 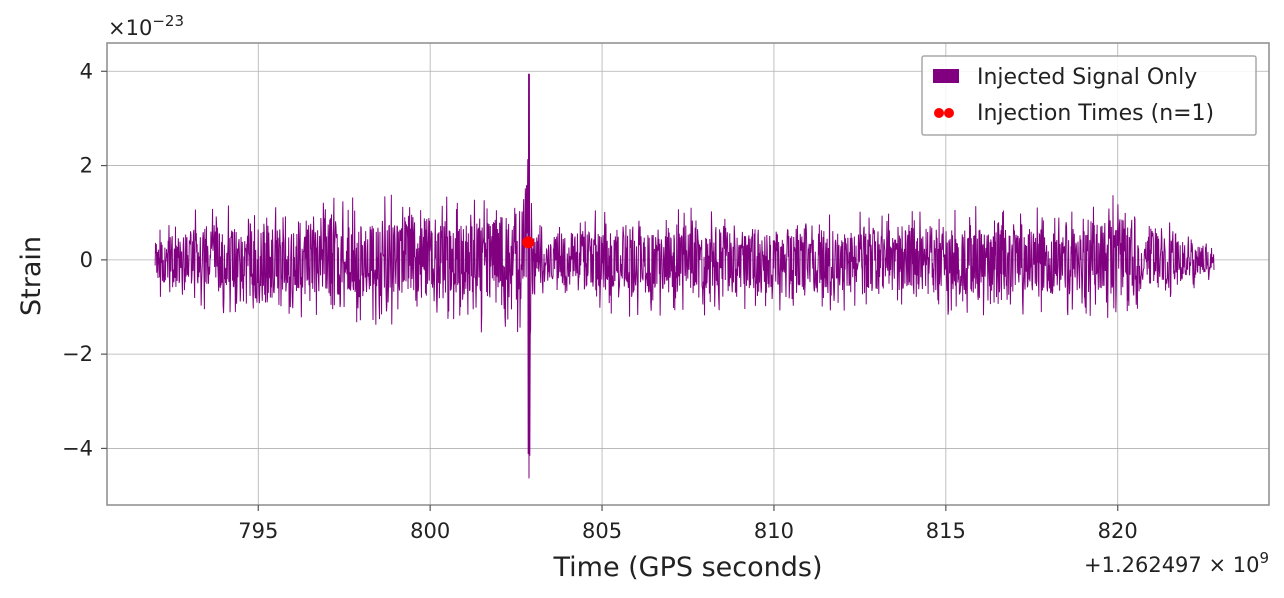 What do you see at coordinates (86, 71) in the screenshot?
I see `y-tick-label: 4` at bounding box center [86, 71].